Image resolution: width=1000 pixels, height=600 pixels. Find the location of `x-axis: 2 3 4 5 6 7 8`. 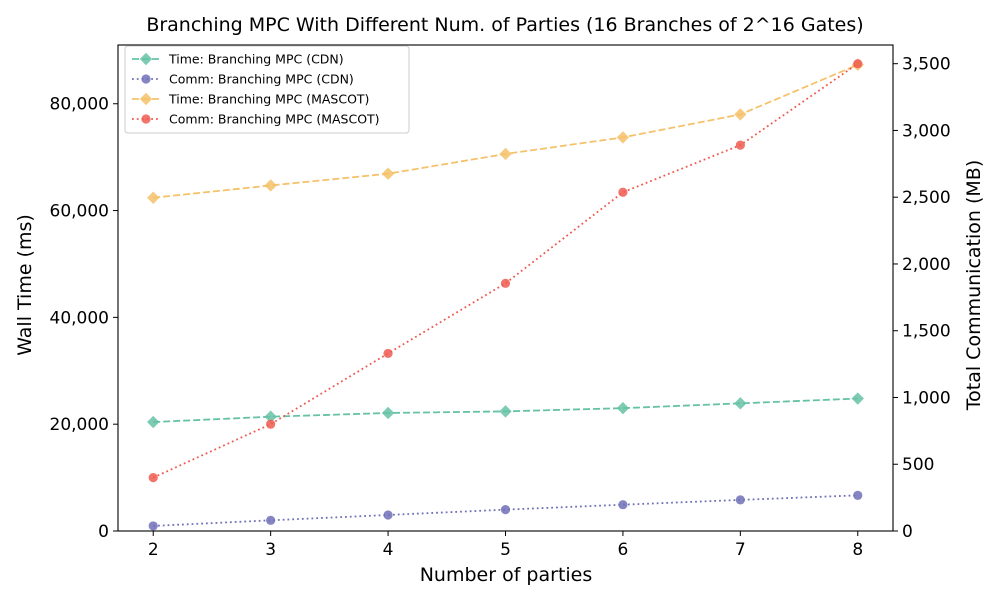

x-axis: 2 3 4 5 6 7 8 is located at coordinates (505, 545).